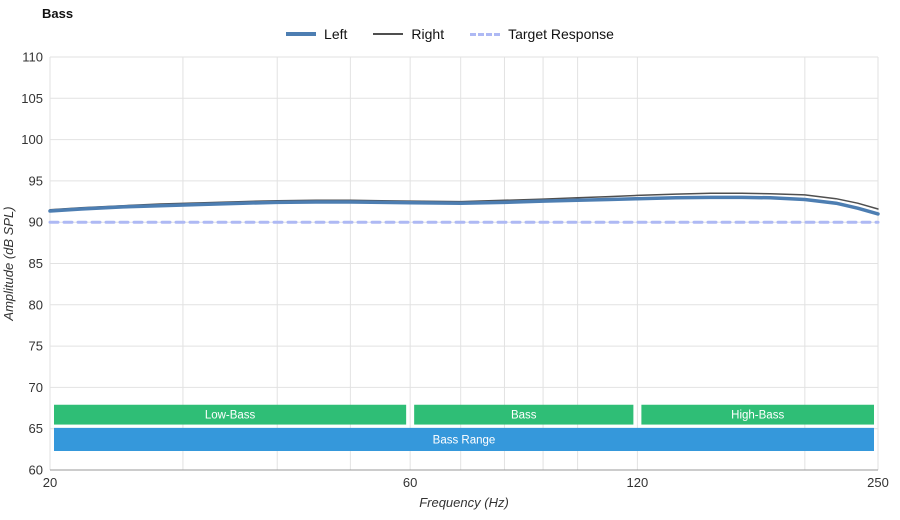  I want to click on y-tick-label: 100, so click(32, 139).